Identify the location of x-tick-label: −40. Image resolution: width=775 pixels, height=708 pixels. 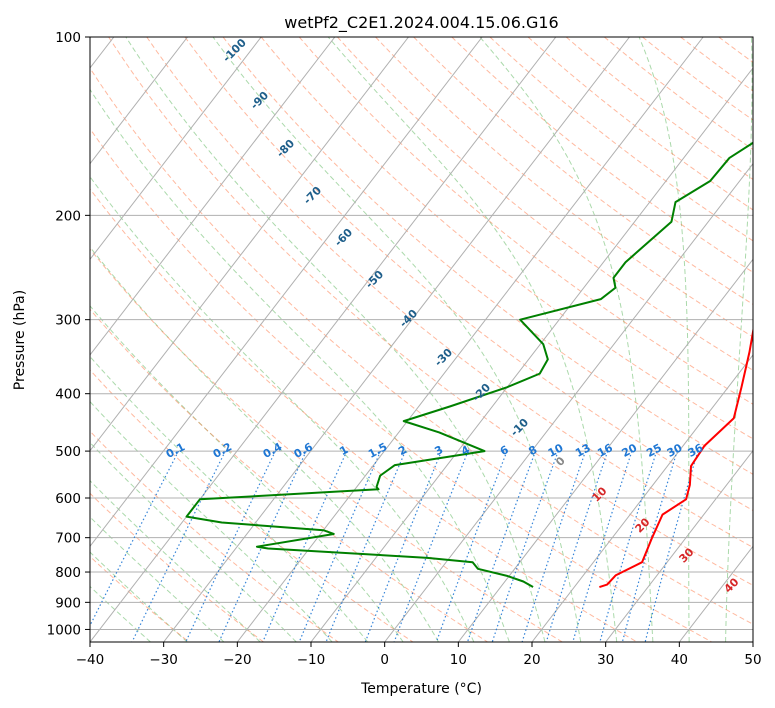
(90, 660).